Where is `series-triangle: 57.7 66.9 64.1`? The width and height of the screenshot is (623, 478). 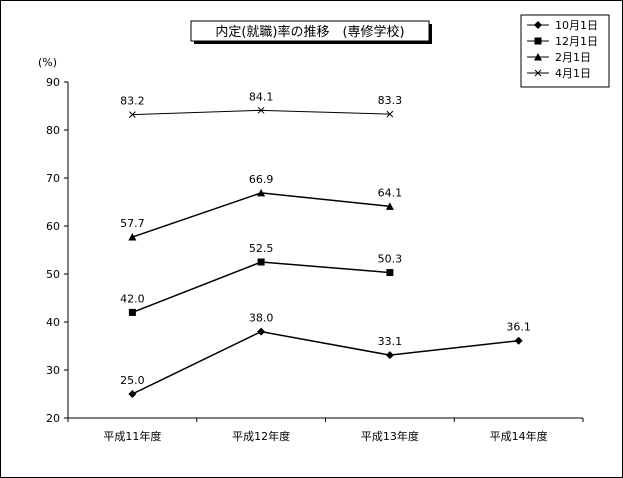
series-triangle: 57.7 66.9 64.1 is located at coordinates (261, 207).